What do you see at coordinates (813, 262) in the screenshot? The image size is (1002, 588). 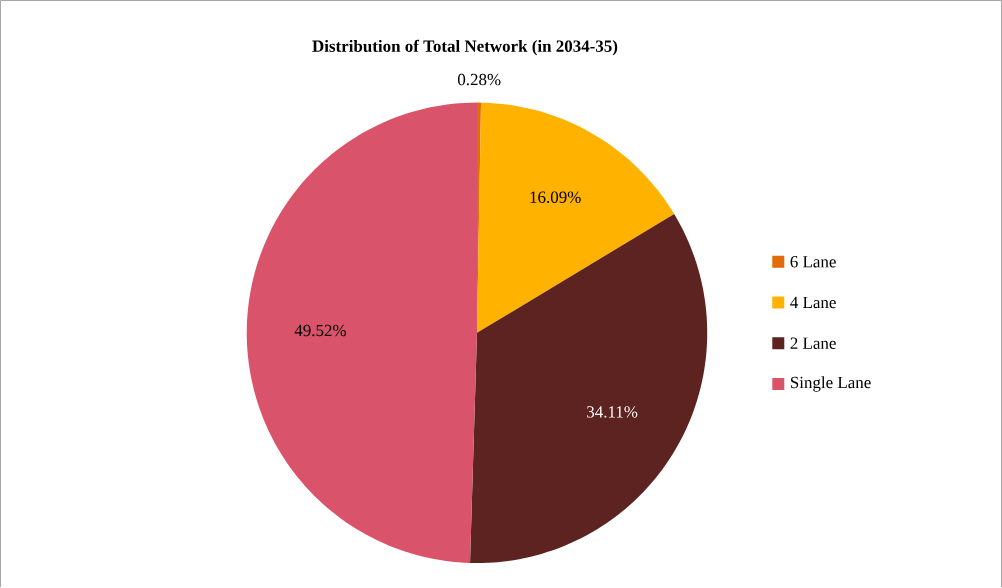 I see `legend-label: 6 Lane` at bounding box center [813, 262].